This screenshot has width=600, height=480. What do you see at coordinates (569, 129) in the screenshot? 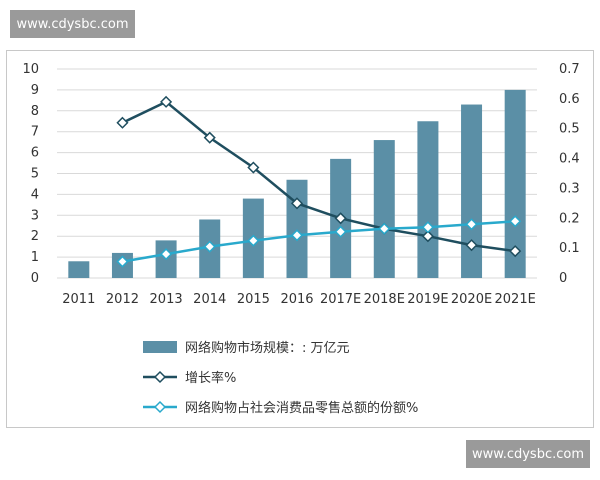
I see `right-tick-label: 0.5` at bounding box center [569, 129].